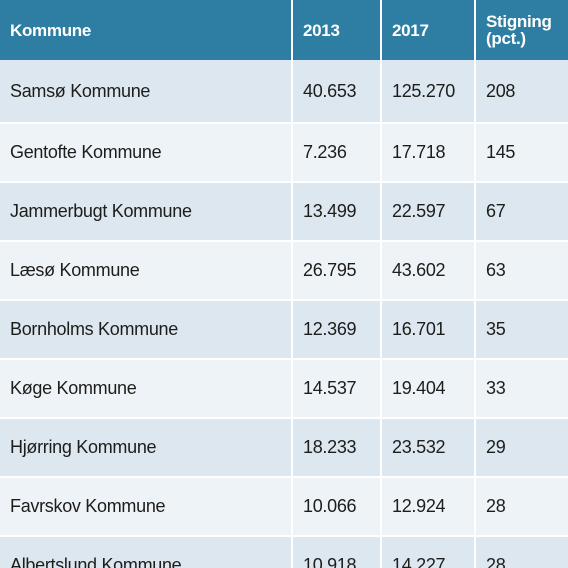 The height and width of the screenshot is (568, 568). I want to click on table-header: Kommune 2013 2017 Stigning (pct.), so click(284, 30).